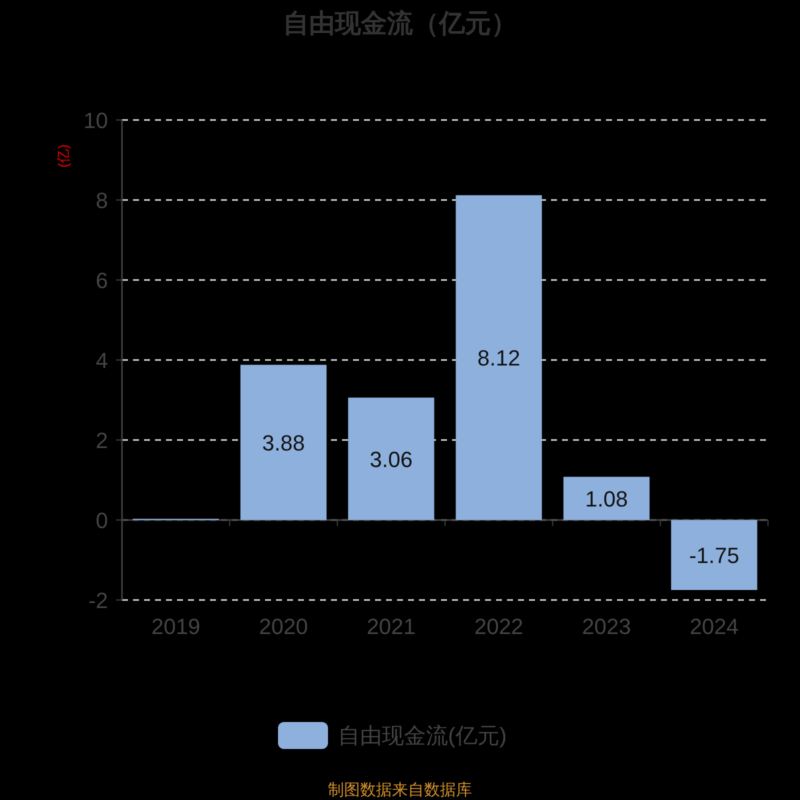 This screenshot has height=800, width=800. Describe the element at coordinates (102, 520) in the screenshot. I see `ytick: 0` at that location.